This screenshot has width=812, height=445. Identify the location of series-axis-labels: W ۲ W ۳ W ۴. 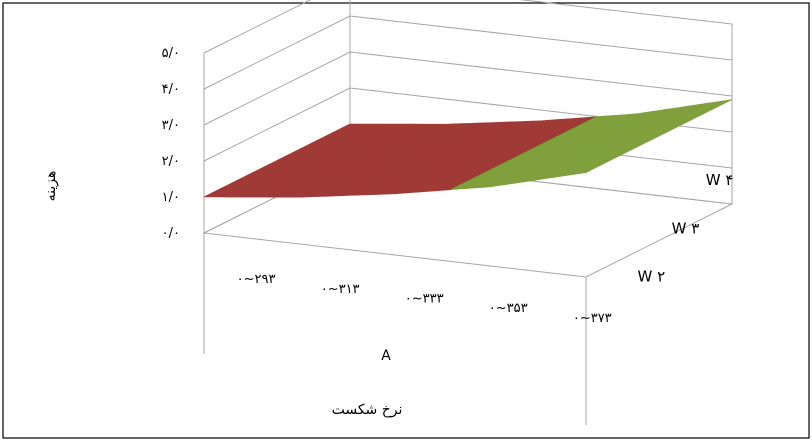
(685, 228).